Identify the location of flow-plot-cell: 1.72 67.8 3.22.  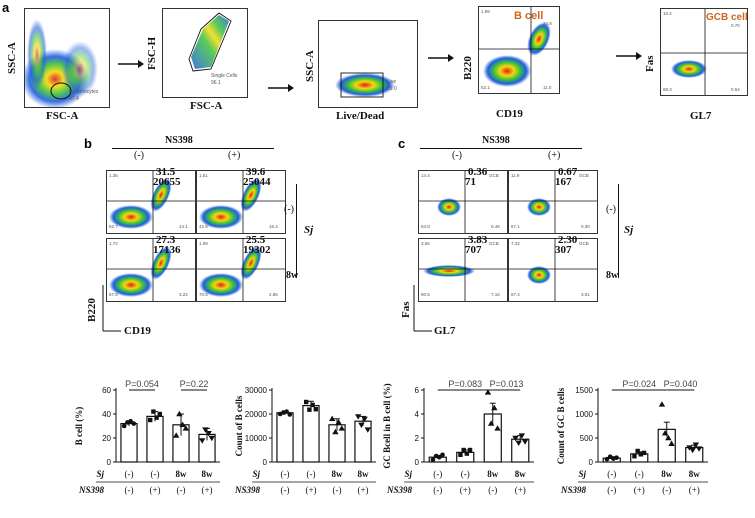
(151, 270).